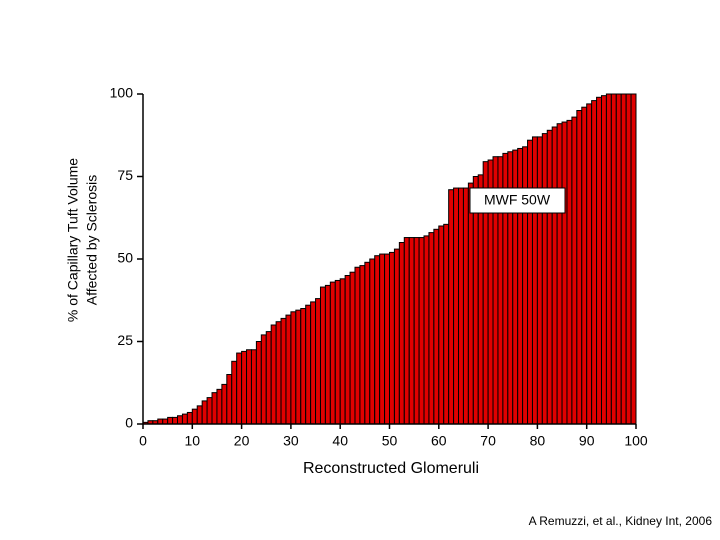 This screenshot has height=540, width=720. Describe the element at coordinates (390, 441) in the screenshot. I see `x-tick-label: 50` at that location.